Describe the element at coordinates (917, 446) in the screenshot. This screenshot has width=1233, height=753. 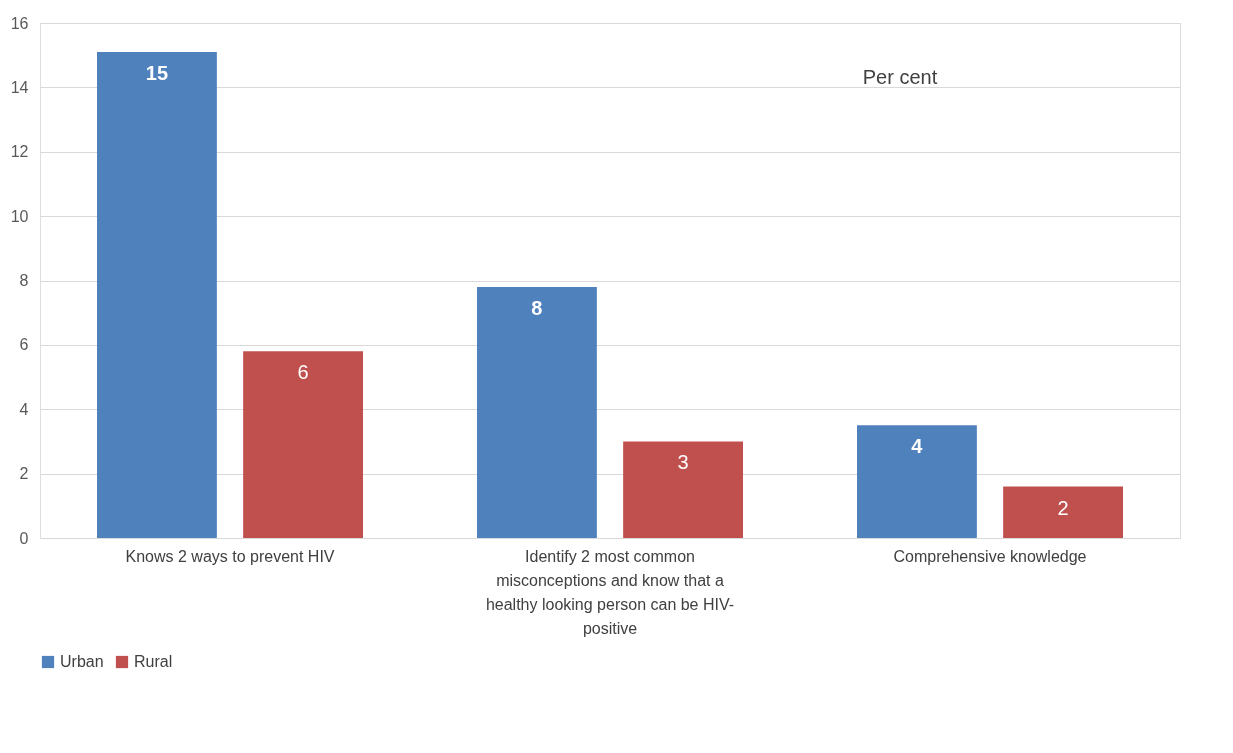
I see `data-label: 4` at that location.